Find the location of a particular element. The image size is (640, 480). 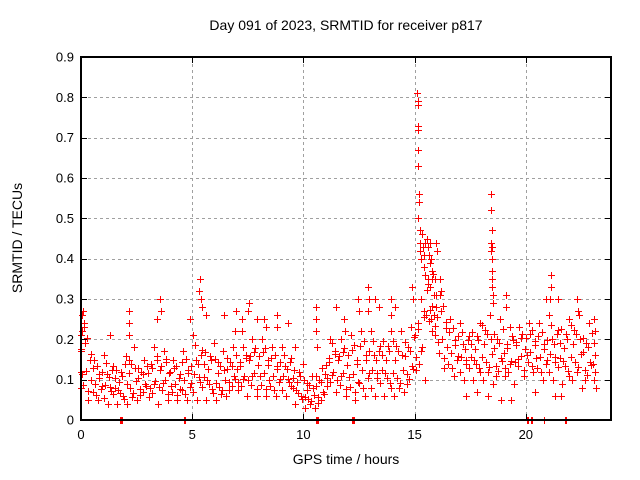

y-tick-label: 0.2 is located at coordinates (65, 339).